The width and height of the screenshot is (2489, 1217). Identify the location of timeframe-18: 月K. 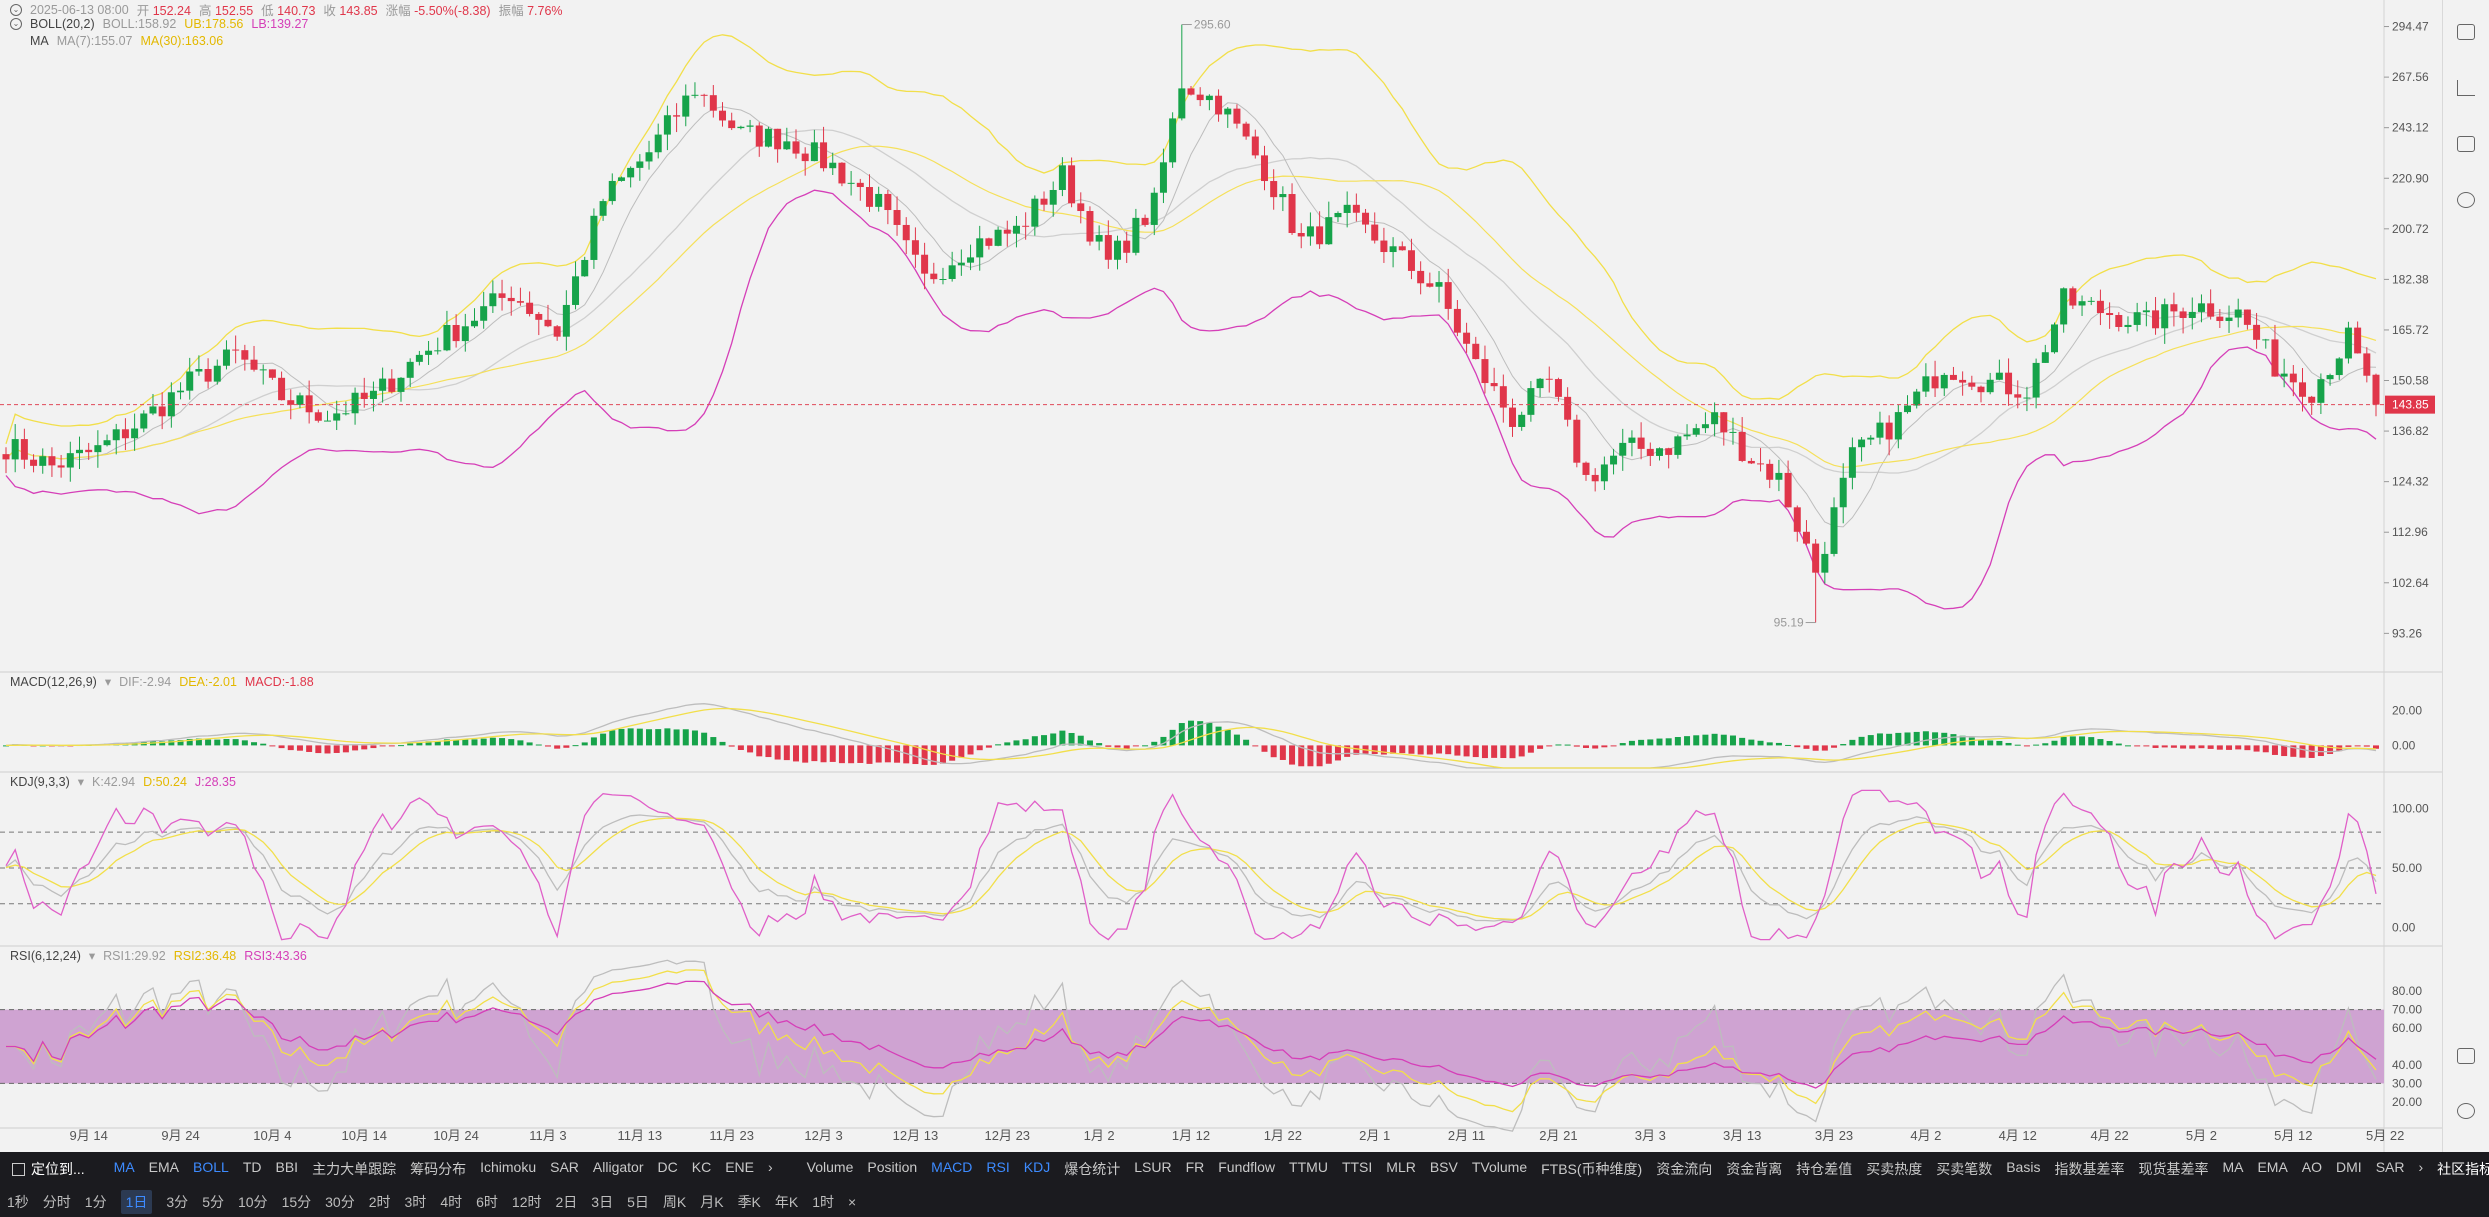
(712, 1201).